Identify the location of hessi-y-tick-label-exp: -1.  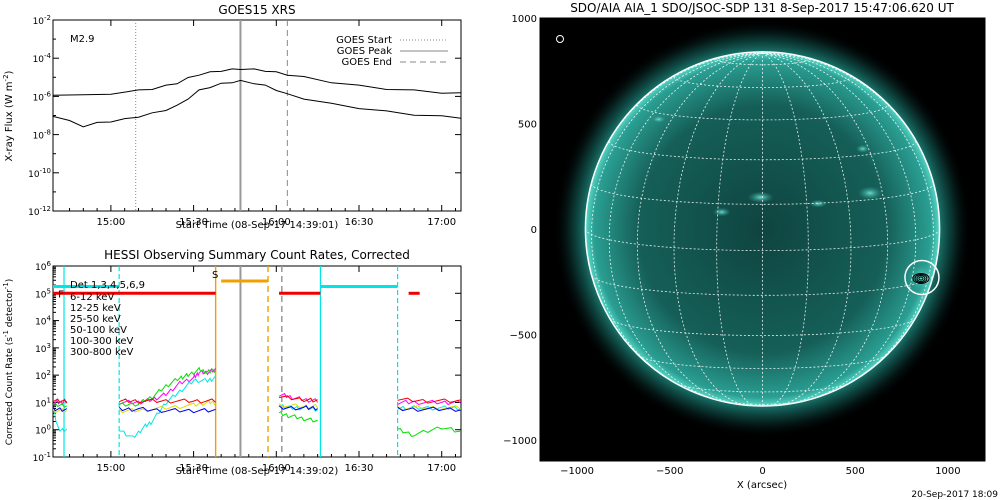
(47, 455).